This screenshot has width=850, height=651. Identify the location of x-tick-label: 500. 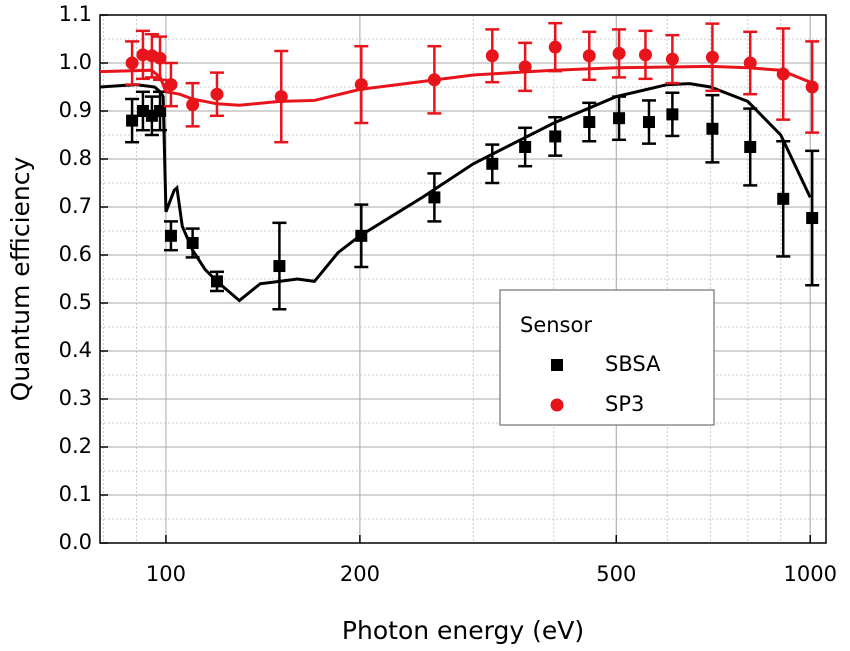
(616, 574).